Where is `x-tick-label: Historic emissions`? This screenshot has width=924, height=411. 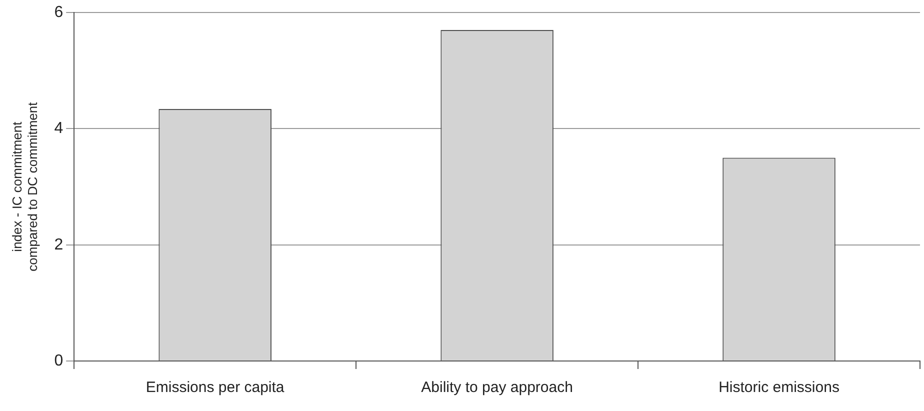 x-tick-label: Historic emissions is located at coordinates (779, 387).